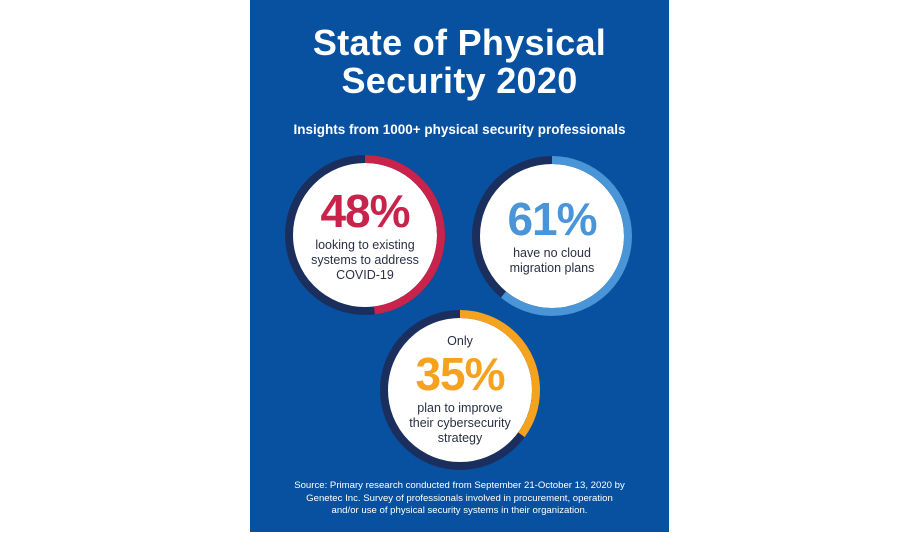  What do you see at coordinates (459, 80) in the screenshot?
I see `title-line-2: Security 2020` at bounding box center [459, 80].